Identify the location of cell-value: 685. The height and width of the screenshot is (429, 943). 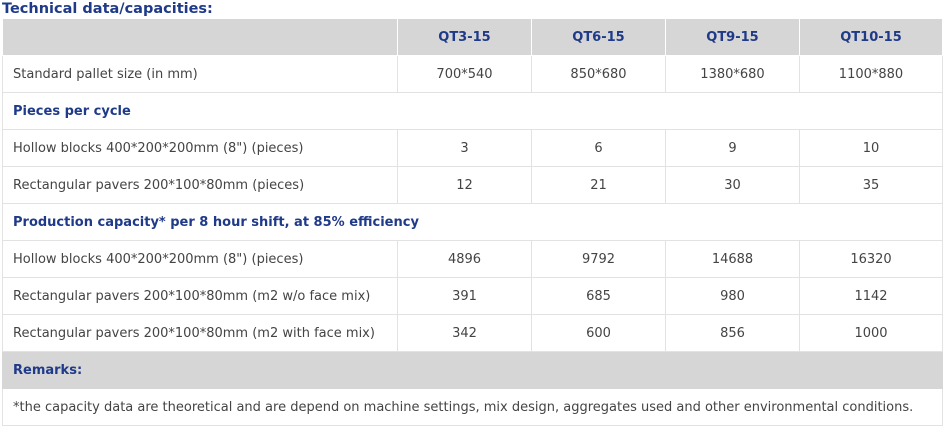
(598, 296).